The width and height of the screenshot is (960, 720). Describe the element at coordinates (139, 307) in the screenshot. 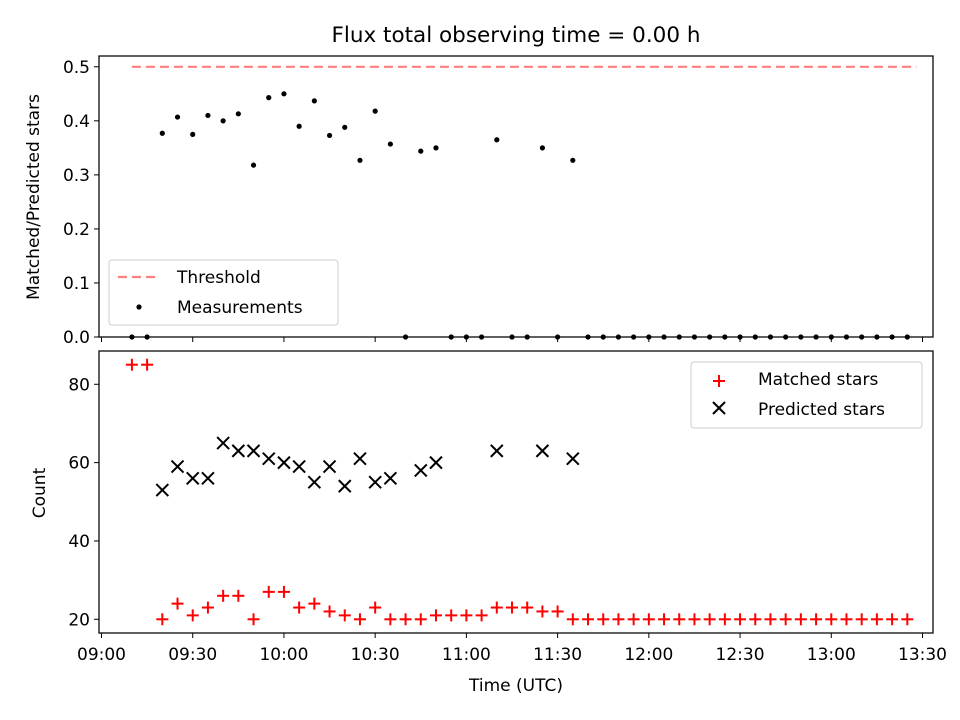

I see `legend-measurements-swatch` at that location.